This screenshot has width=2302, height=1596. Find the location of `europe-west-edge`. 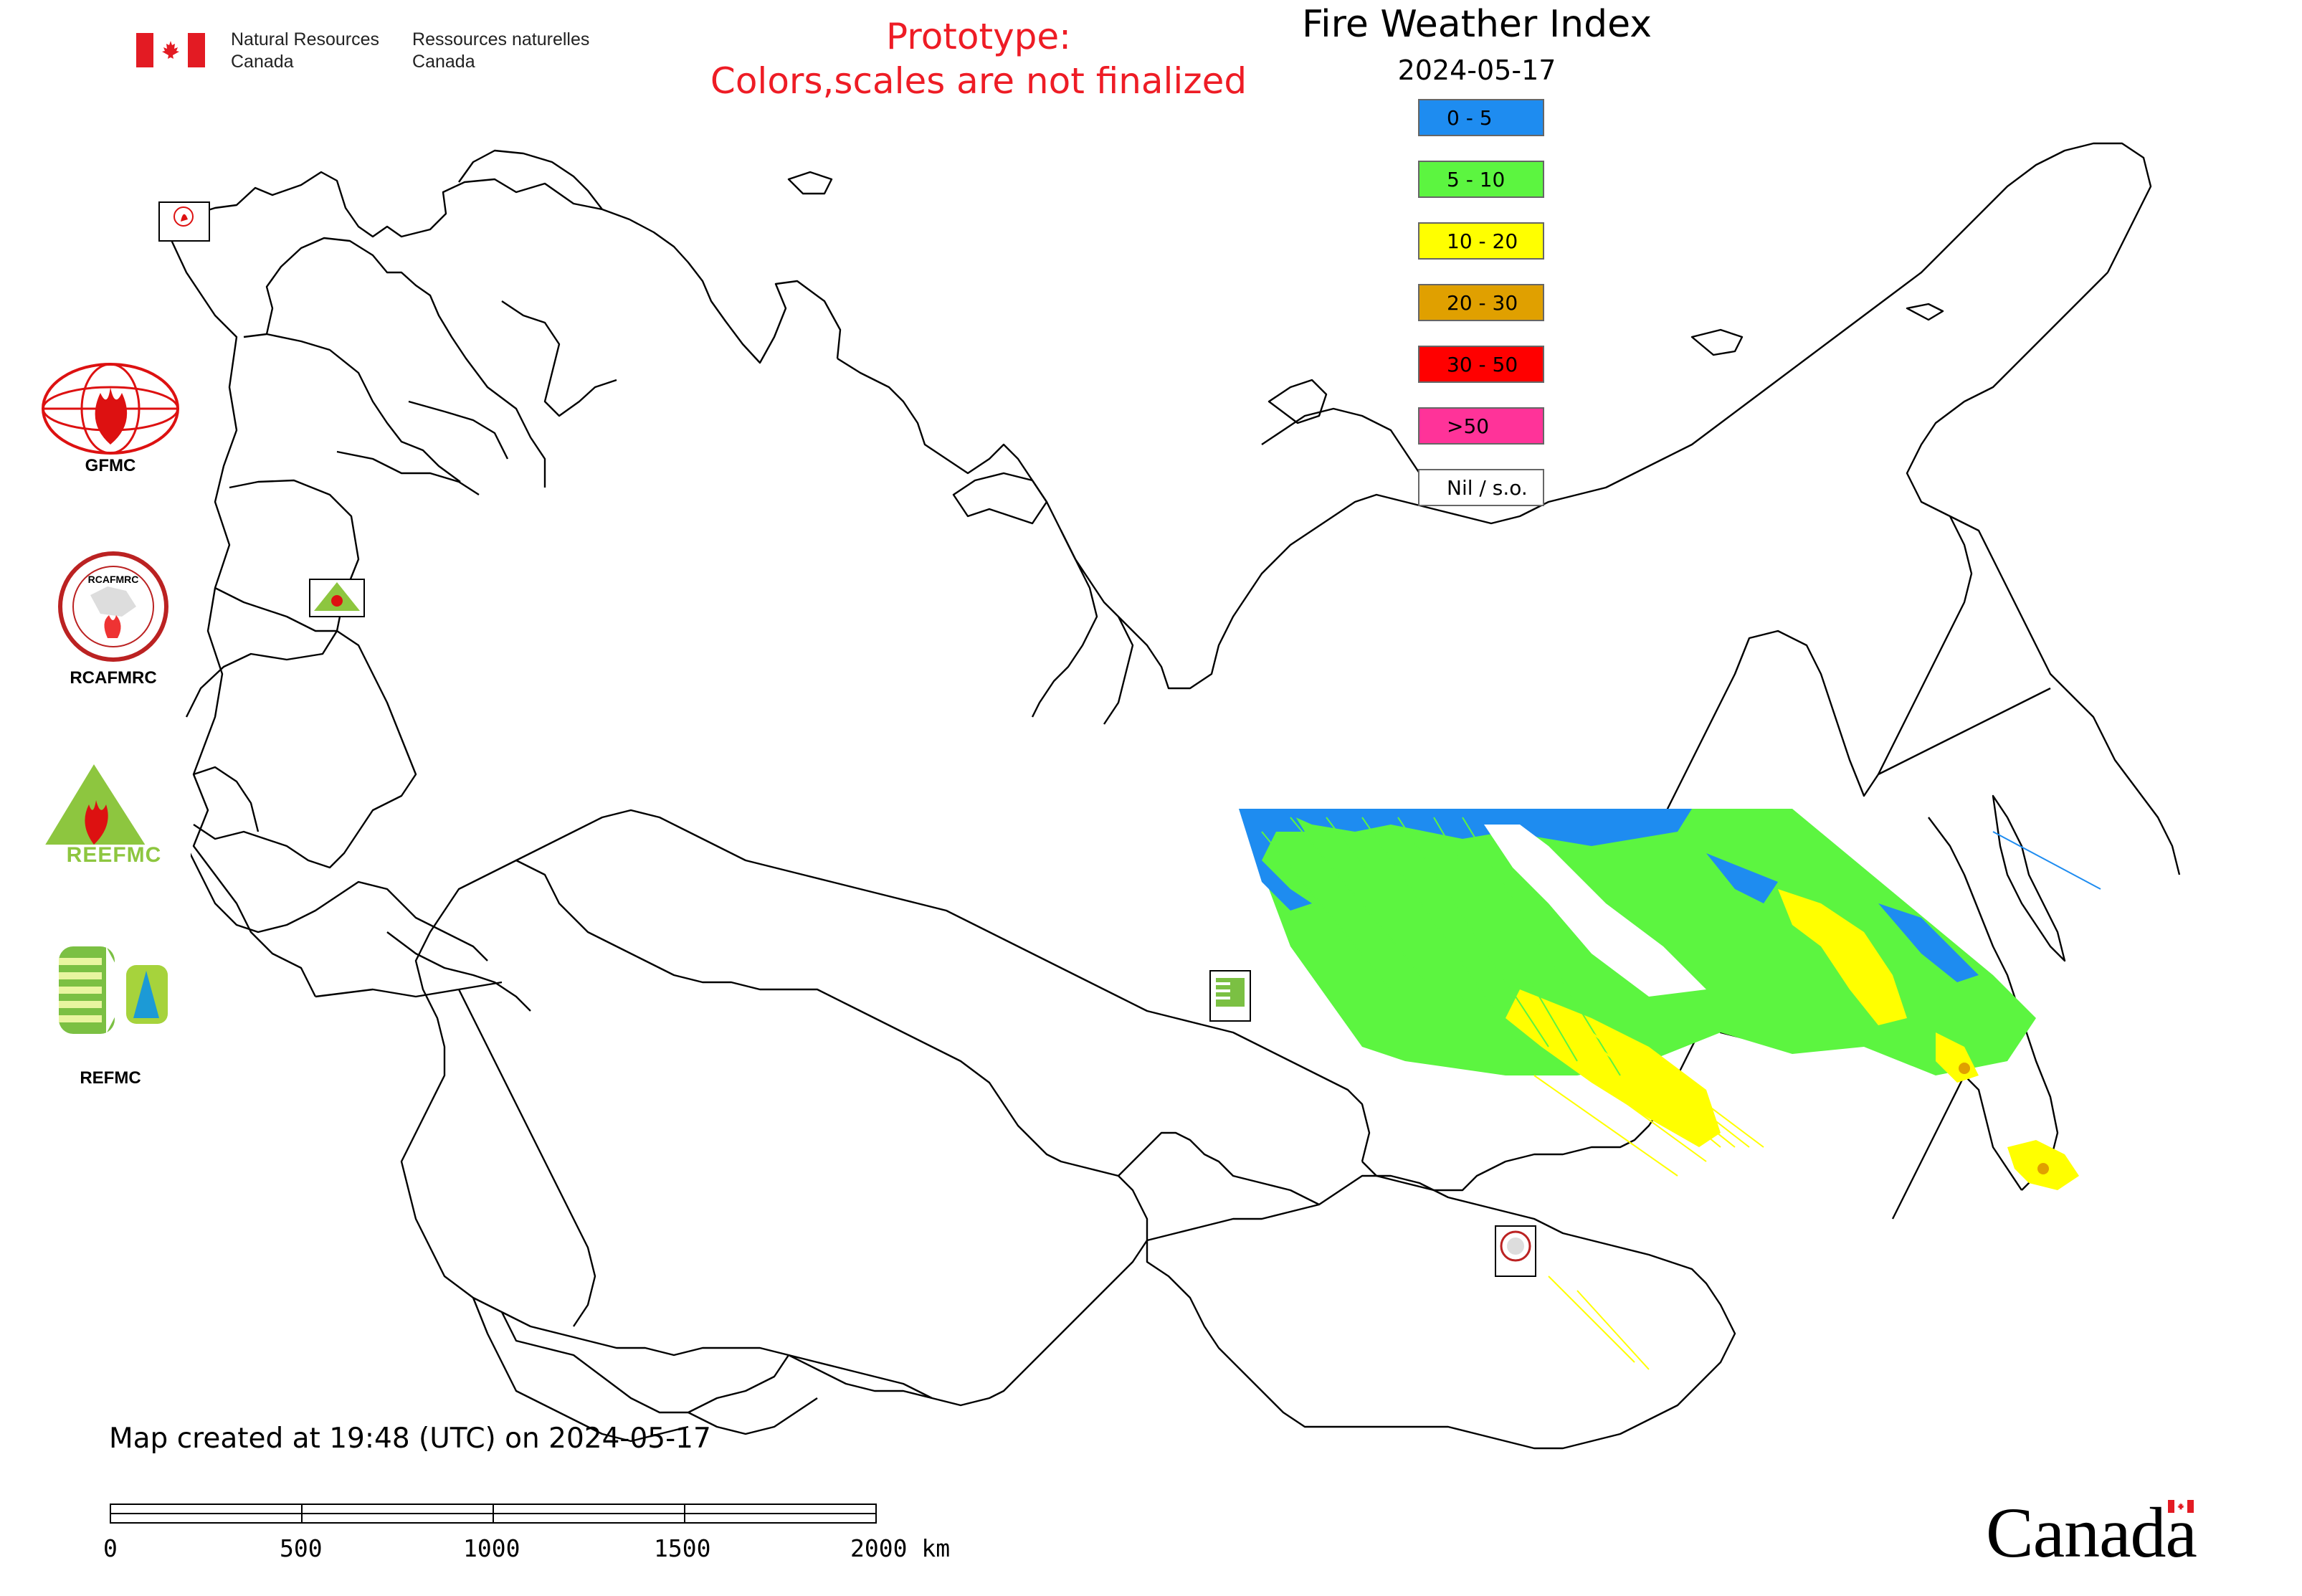

europe-west-edge is located at coordinates (241, 613).